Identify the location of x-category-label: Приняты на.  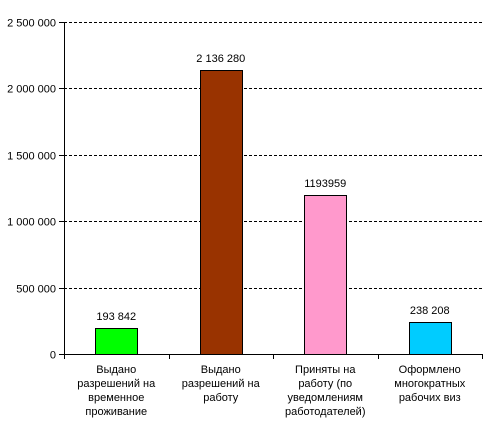
(325, 370).